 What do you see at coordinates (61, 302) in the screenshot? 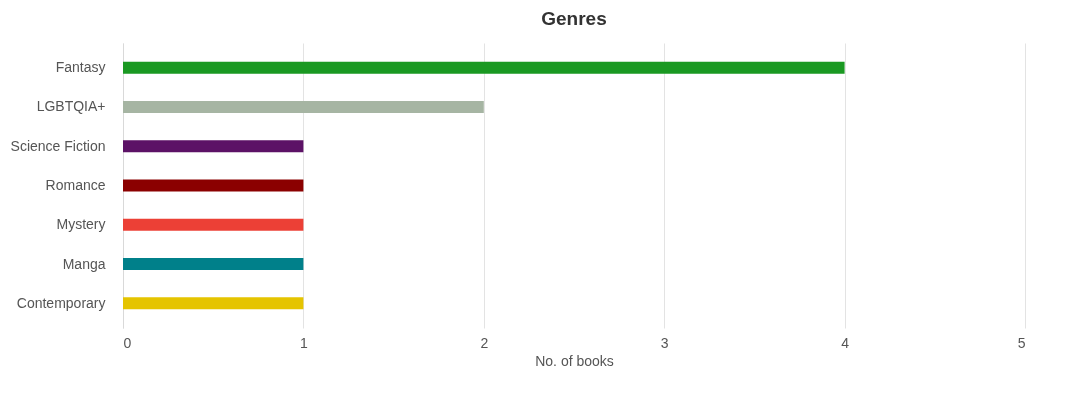
I see `y-tick-label: Contemporary` at bounding box center [61, 302].